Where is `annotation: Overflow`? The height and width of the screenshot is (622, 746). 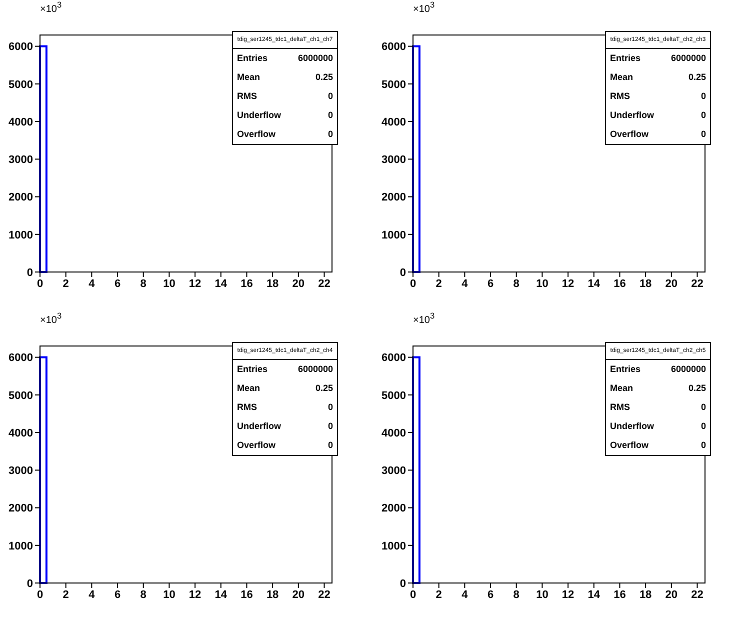 annotation: Overflow is located at coordinates (256, 134).